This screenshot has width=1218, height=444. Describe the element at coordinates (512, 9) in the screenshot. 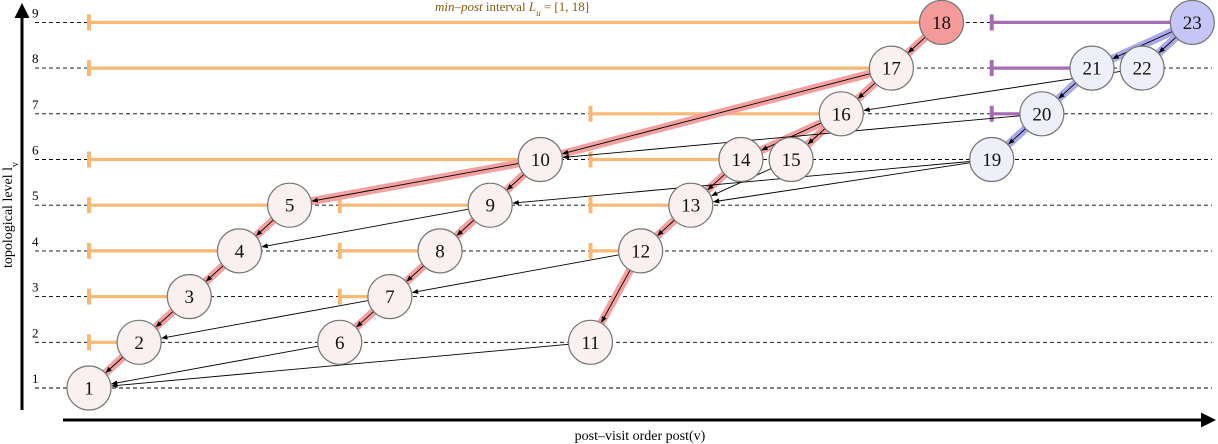

I see `interval-title: min–post interval Lu = [1, 18]` at that location.